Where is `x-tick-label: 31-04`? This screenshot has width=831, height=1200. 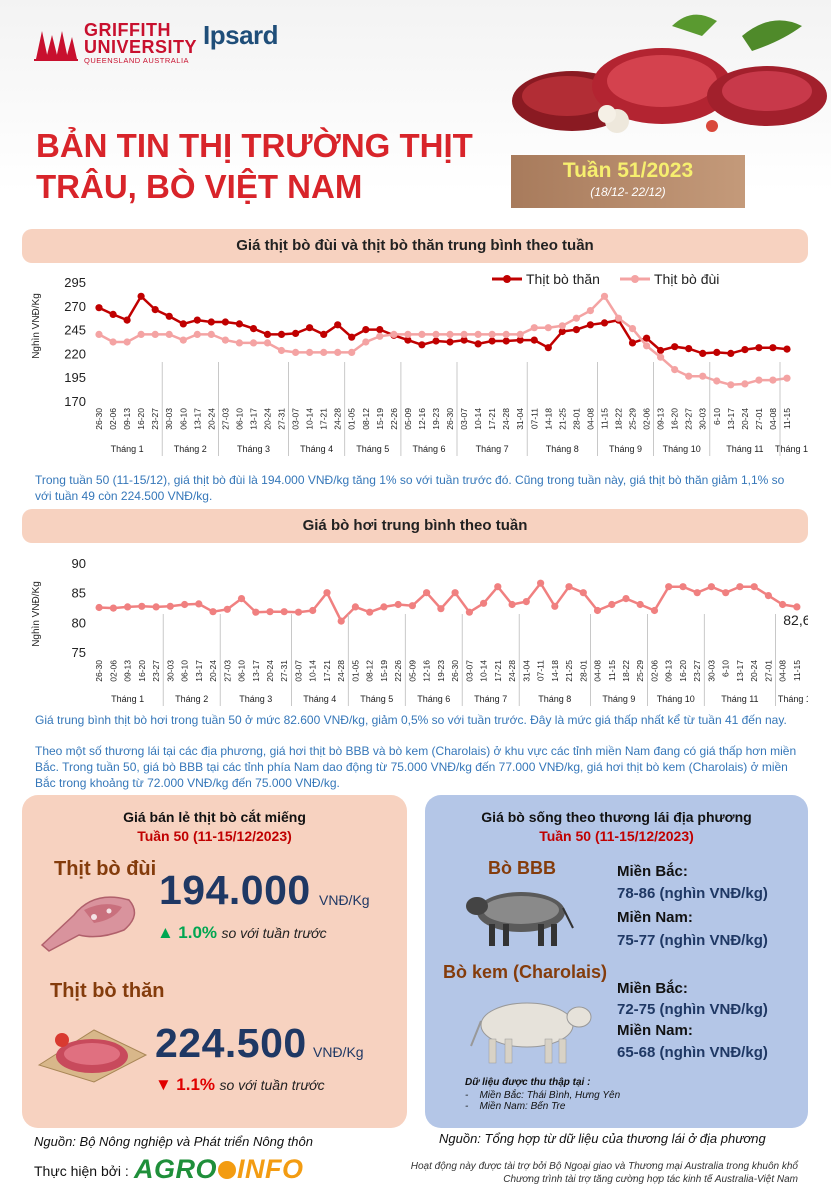
x-tick-label: 31-04 is located at coordinates (520, 419).